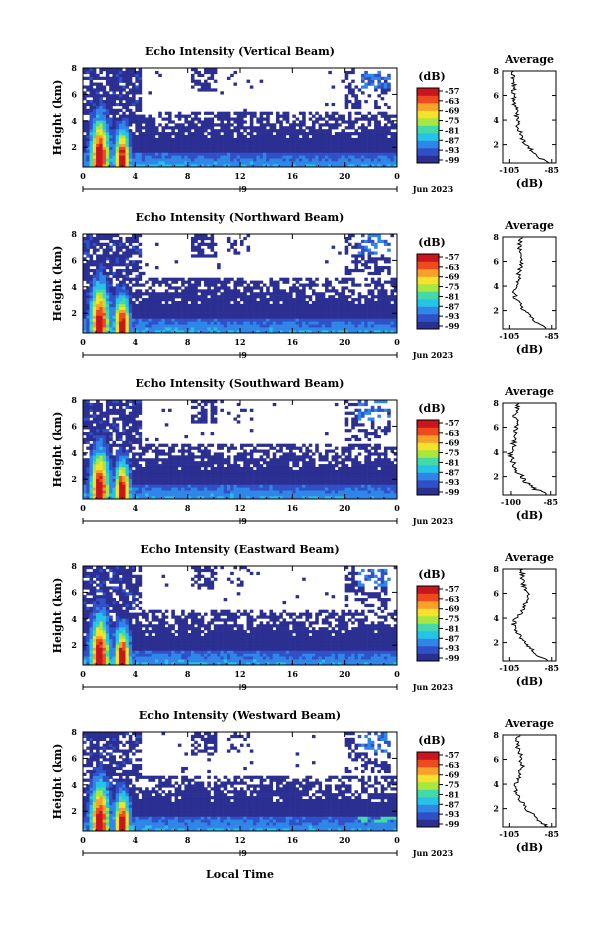 The height and width of the screenshot is (929, 610). Describe the element at coordinates (397, 176) in the screenshot. I see `x-tick-label: 0` at that location.